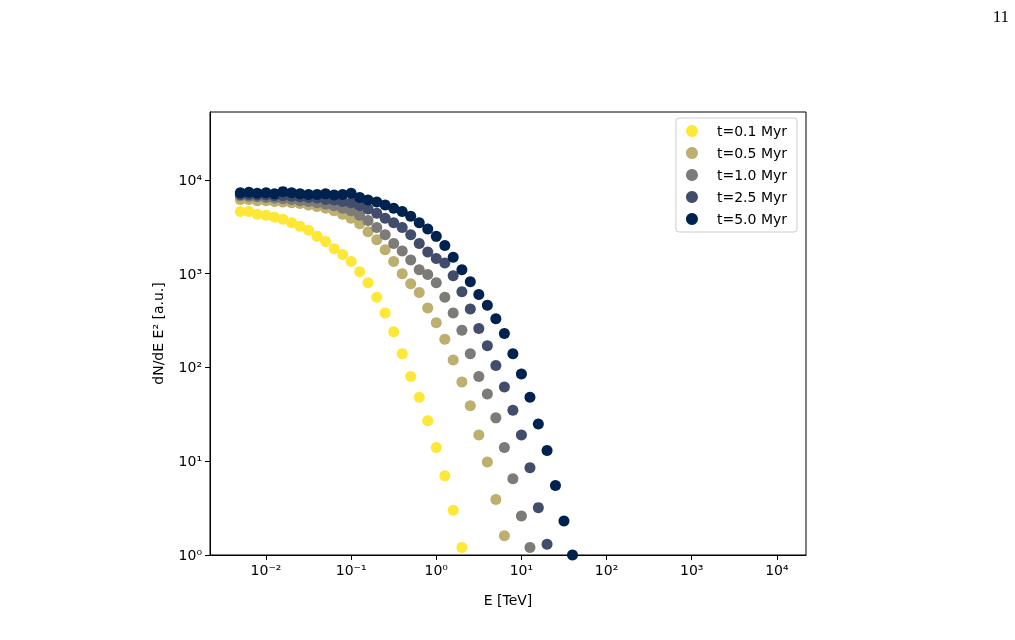  What do you see at coordinates (1001, 16) in the screenshot?
I see `text: 11` at bounding box center [1001, 16].